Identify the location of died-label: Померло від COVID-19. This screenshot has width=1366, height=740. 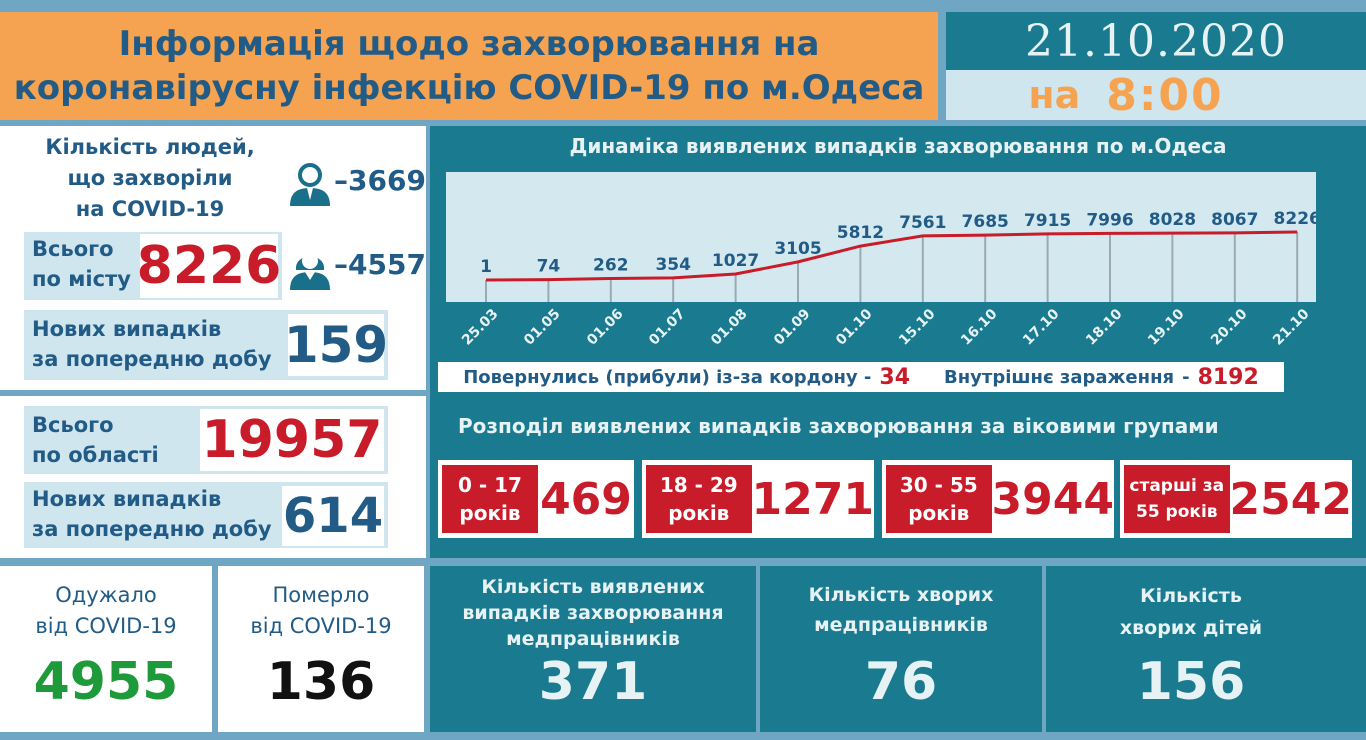
(321, 604).